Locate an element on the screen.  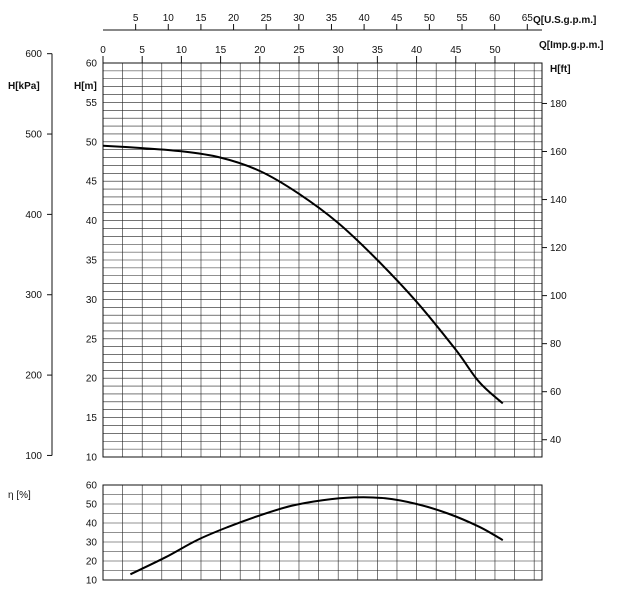
ft-tick-label: 60 is located at coordinates (556, 392).